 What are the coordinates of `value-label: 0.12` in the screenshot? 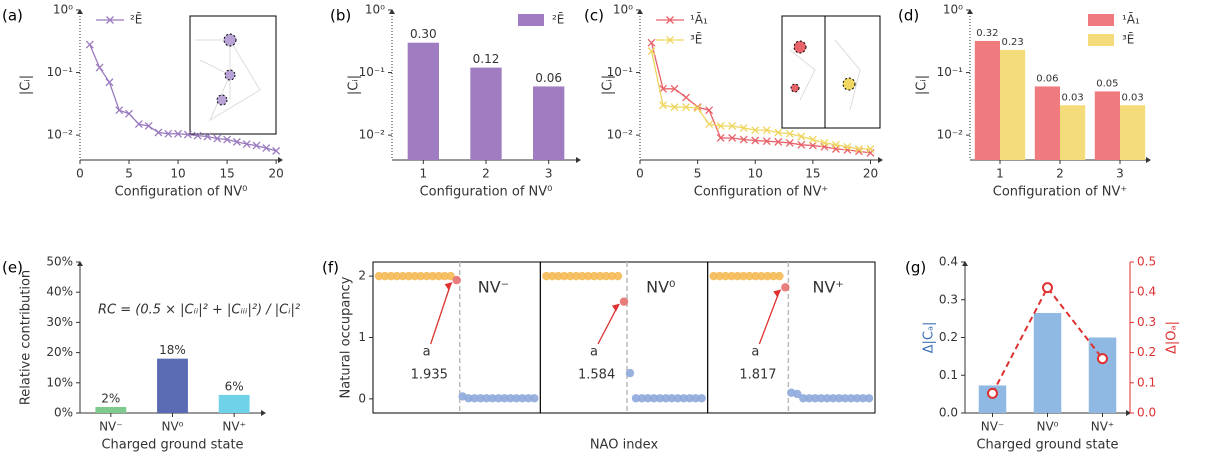 It's located at (486, 59).